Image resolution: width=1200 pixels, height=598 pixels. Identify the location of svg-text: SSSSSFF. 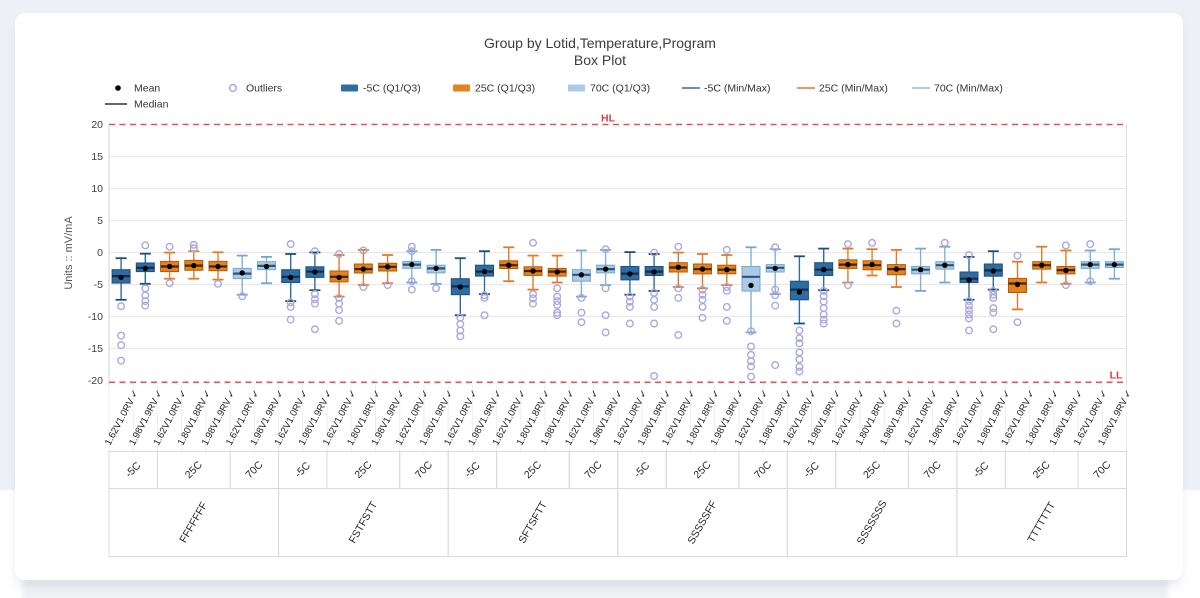
(702, 522).